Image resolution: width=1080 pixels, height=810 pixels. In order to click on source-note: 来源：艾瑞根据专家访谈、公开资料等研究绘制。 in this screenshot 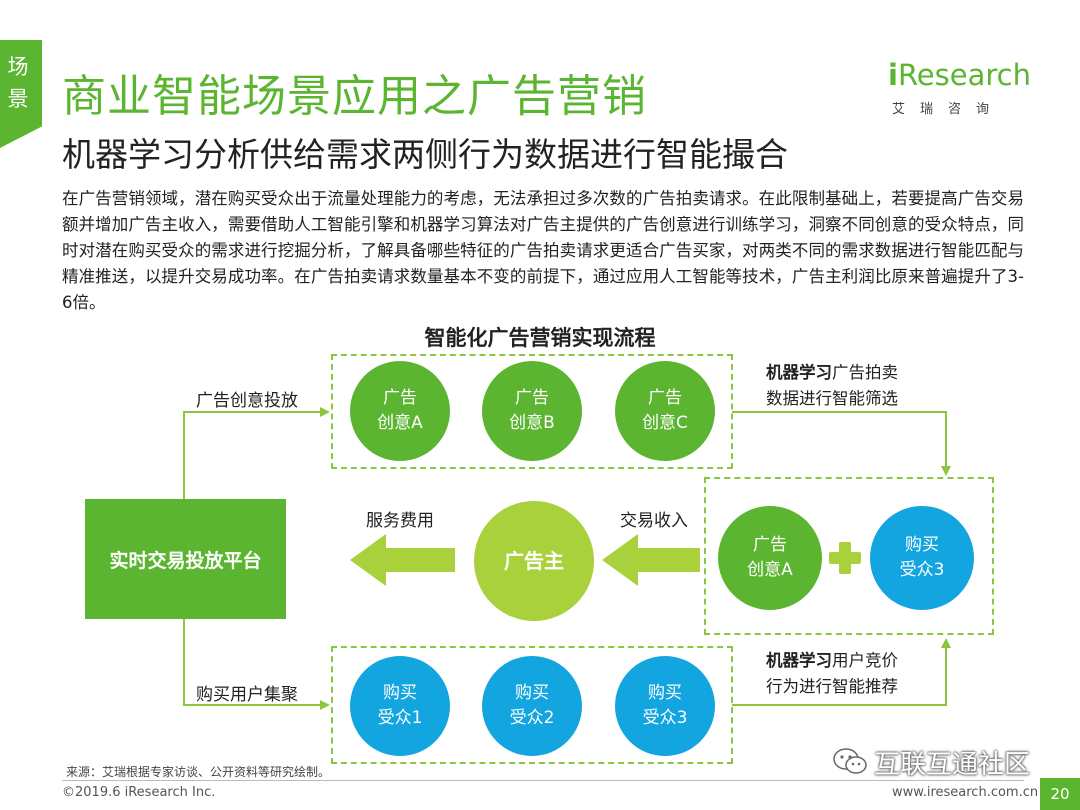, I will do `click(198, 772)`.